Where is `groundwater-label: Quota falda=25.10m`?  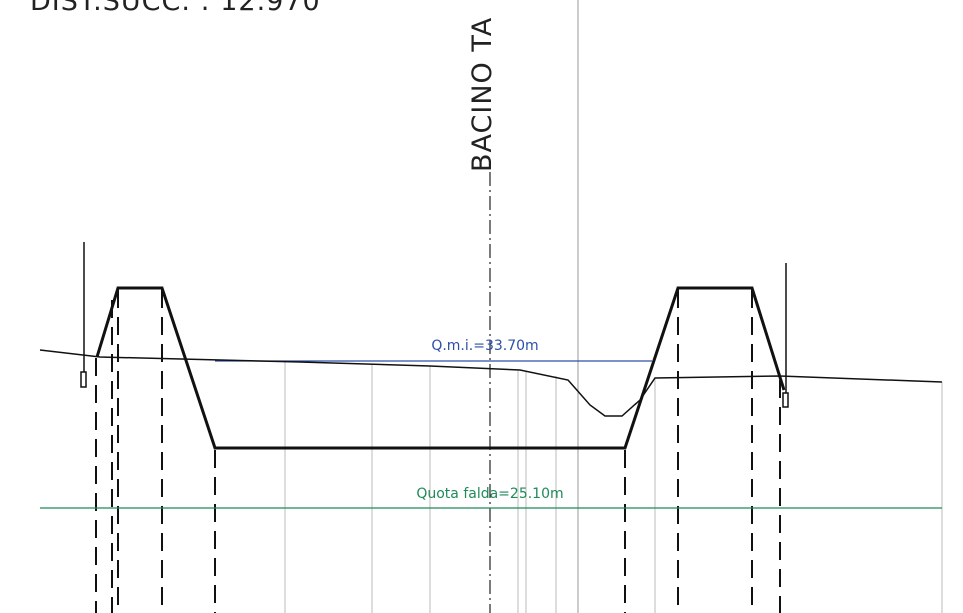 groundwater-label: Quota falda=25.10m is located at coordinates (489, 494).